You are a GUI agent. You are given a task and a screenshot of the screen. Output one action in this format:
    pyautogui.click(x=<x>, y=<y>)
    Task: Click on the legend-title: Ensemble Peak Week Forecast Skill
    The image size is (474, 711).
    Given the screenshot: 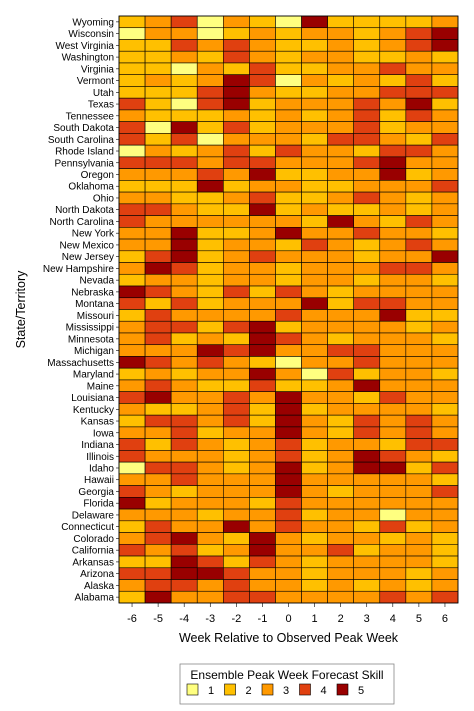 What is the action you would take?
    pyautogui.click(x=286, y=675)
    